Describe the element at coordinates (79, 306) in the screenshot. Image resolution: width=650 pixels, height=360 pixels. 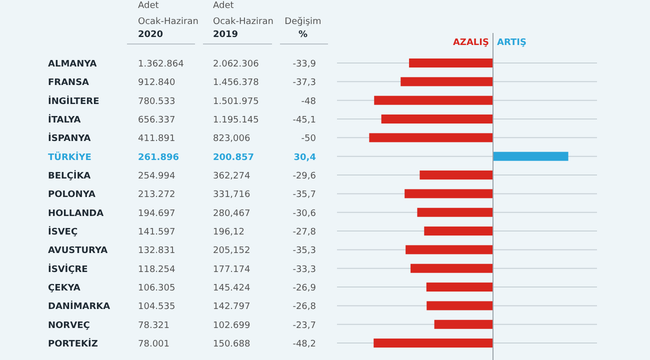
I see `y-tick-label: DANİMARKA` at that location.